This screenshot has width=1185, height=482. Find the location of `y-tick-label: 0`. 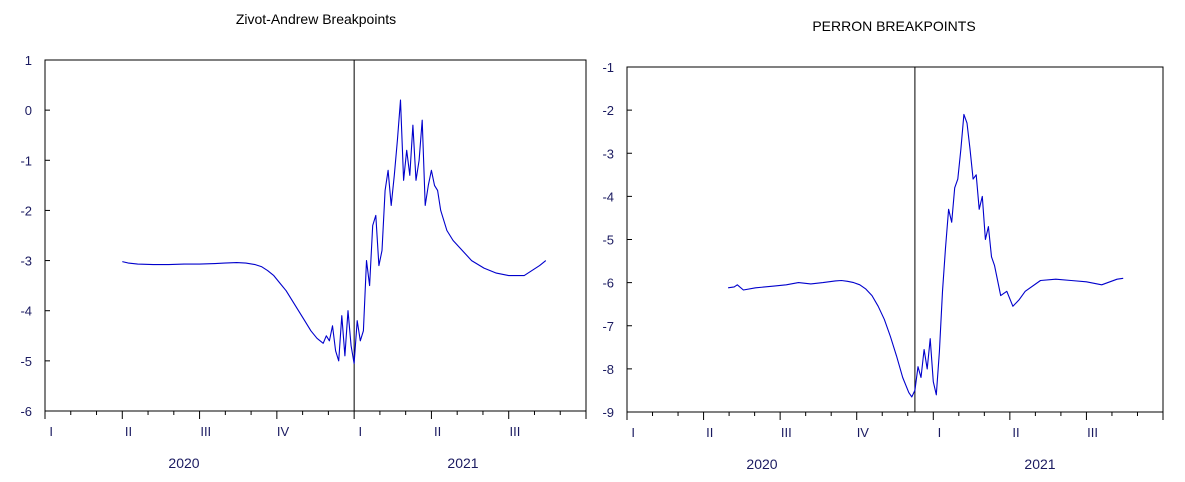

y-tick-label: 0 is located at coordinates (28, 110).